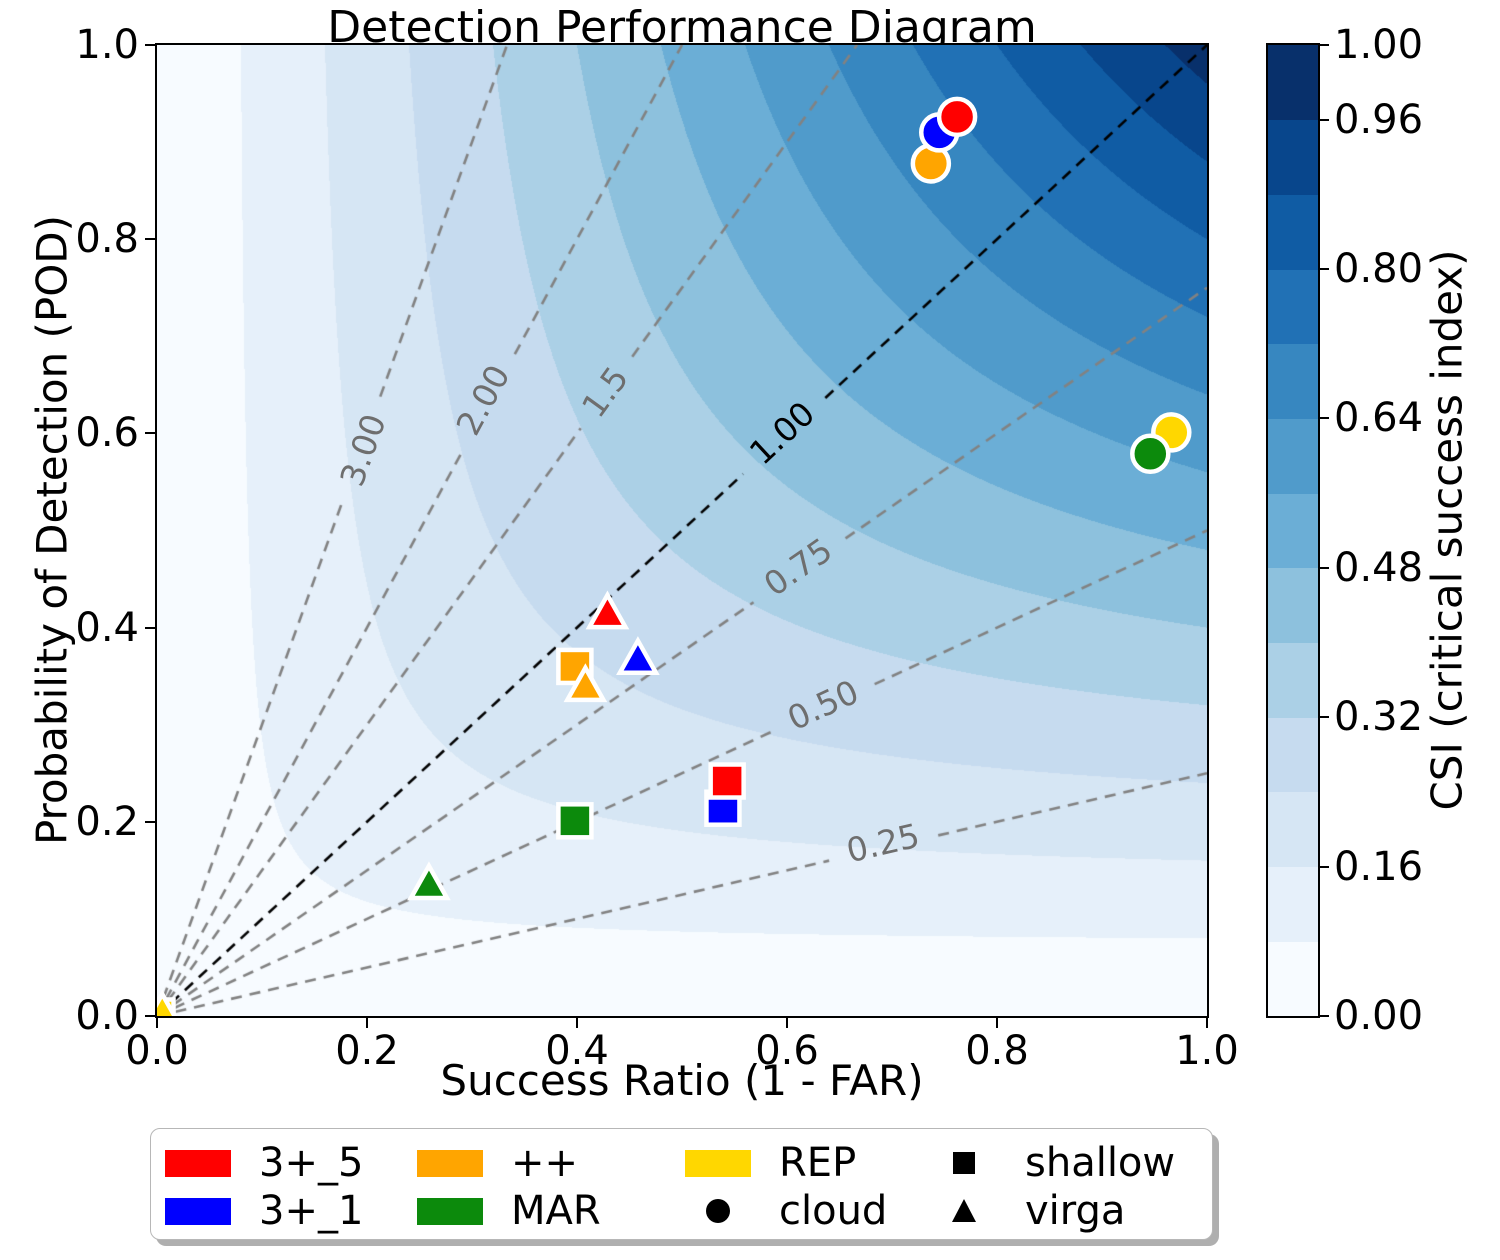 This screenshot has height=1260, width=1500. I want to click on x-tick-label: 1.0, so click(1207, 1051).